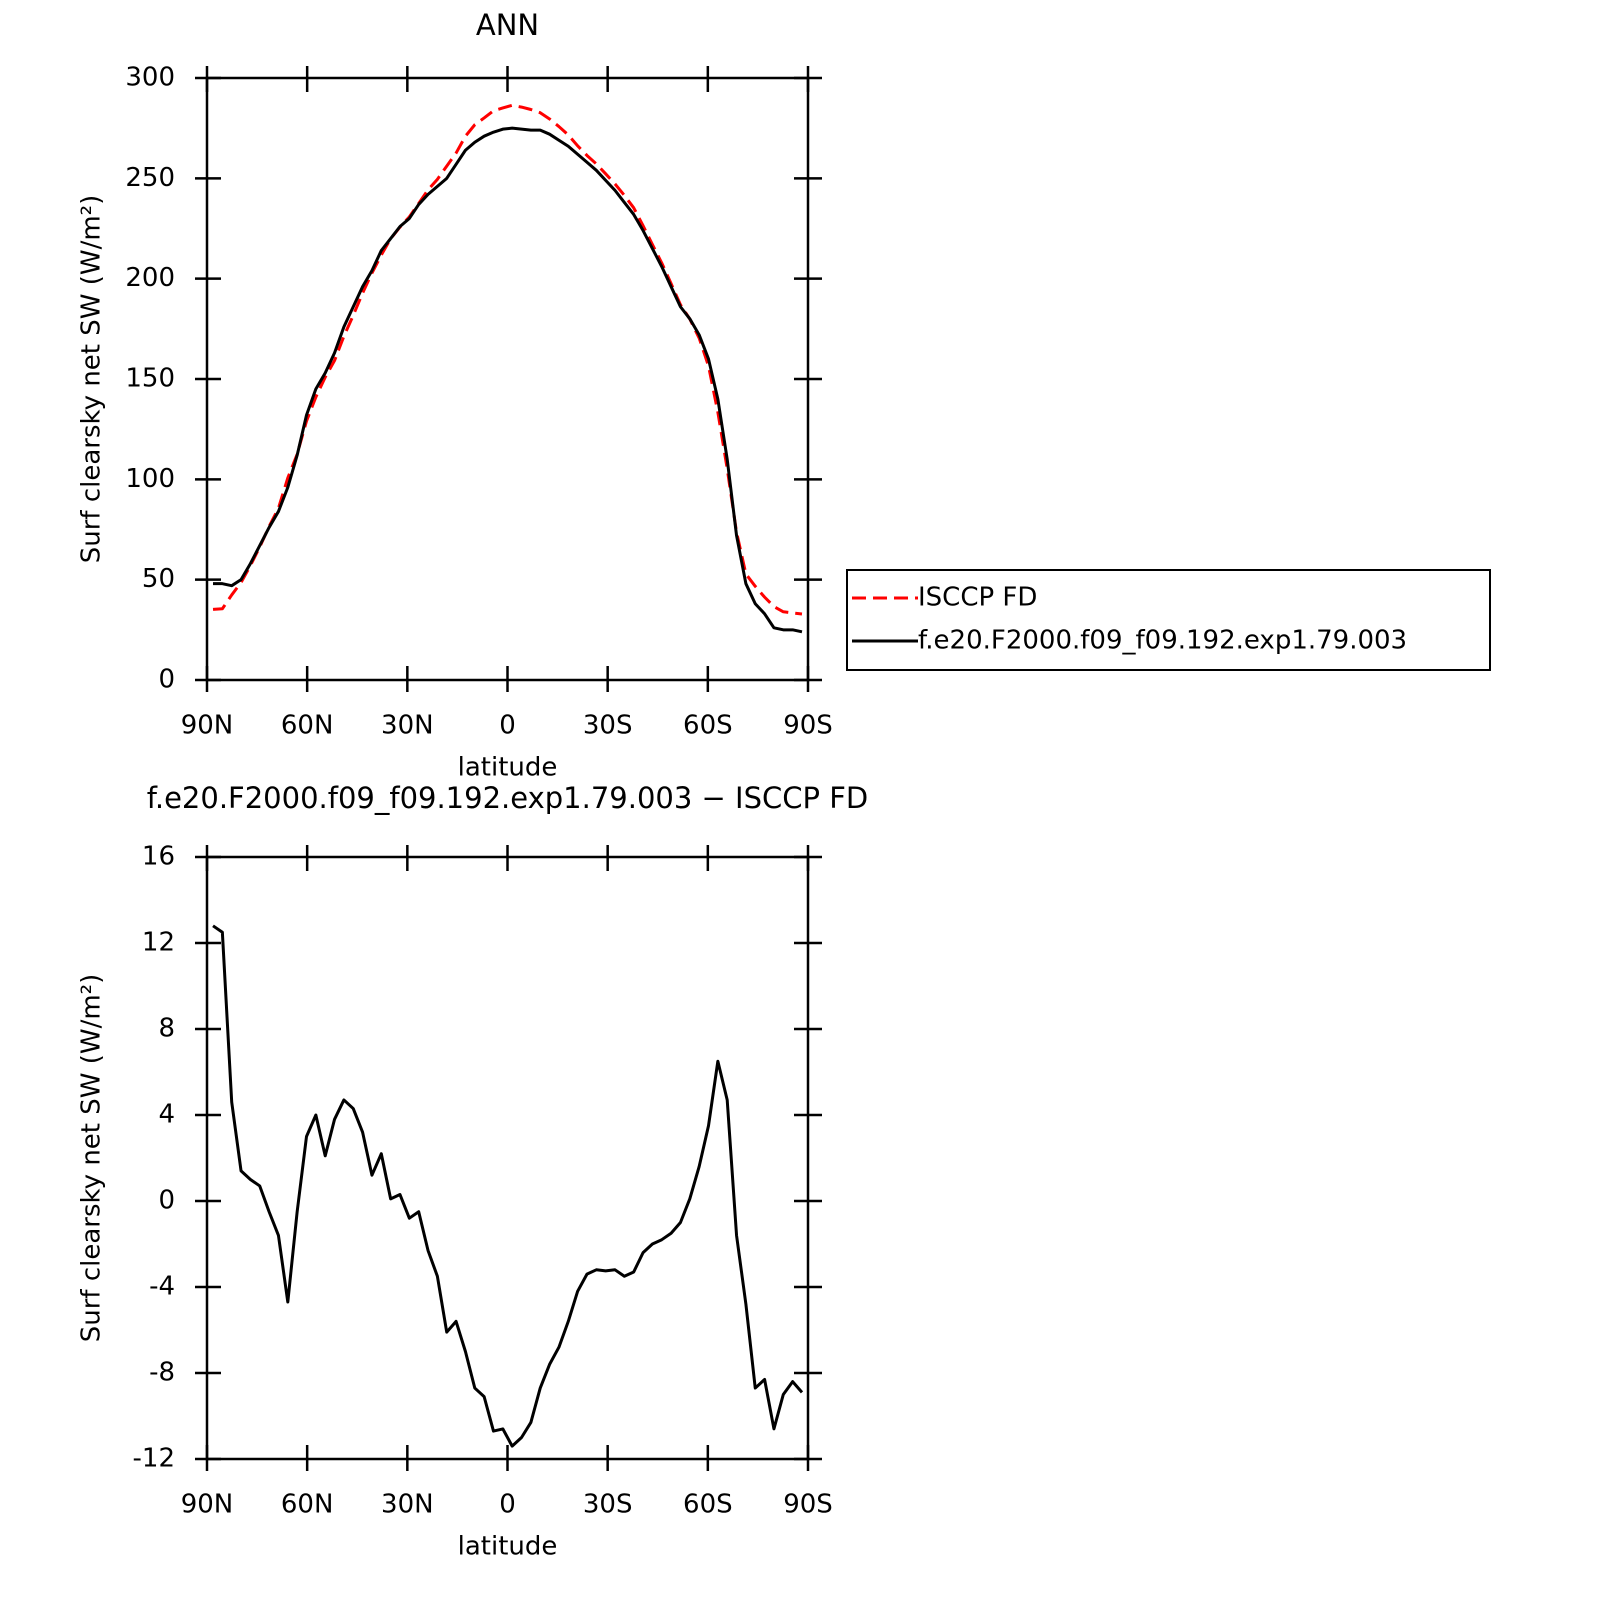 The height and width of the screenshot is (1613, 1610). What do you see at coordinates (154, 1459) in the screenshot?
I see `y-tick-label: -12` at bounding box center [154, 1459].